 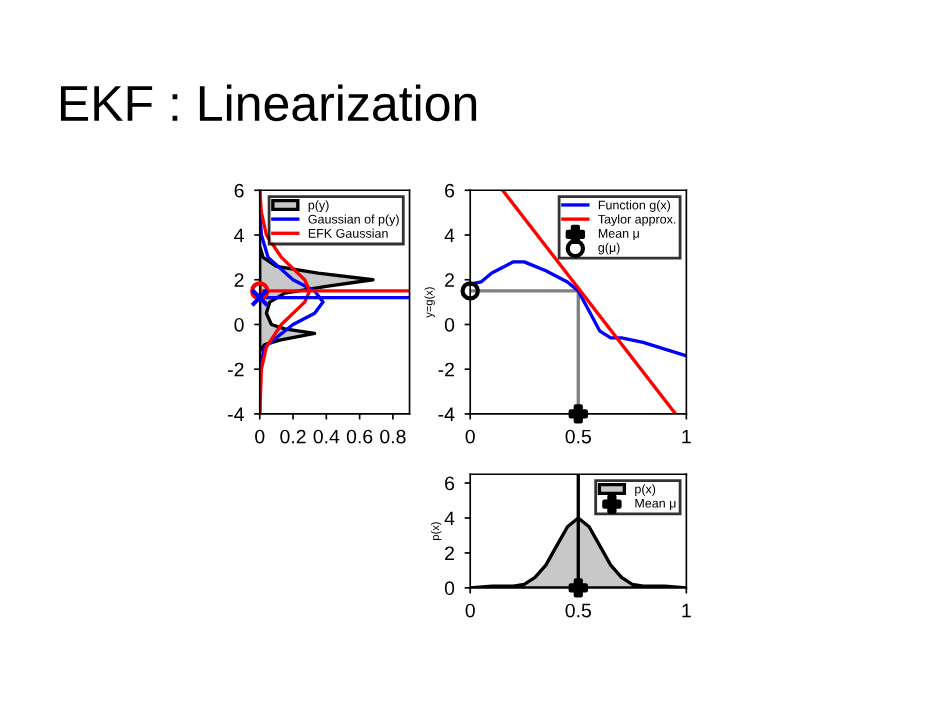 I want to click on x-tick-label: 0.6, so click(x=359, y=436).